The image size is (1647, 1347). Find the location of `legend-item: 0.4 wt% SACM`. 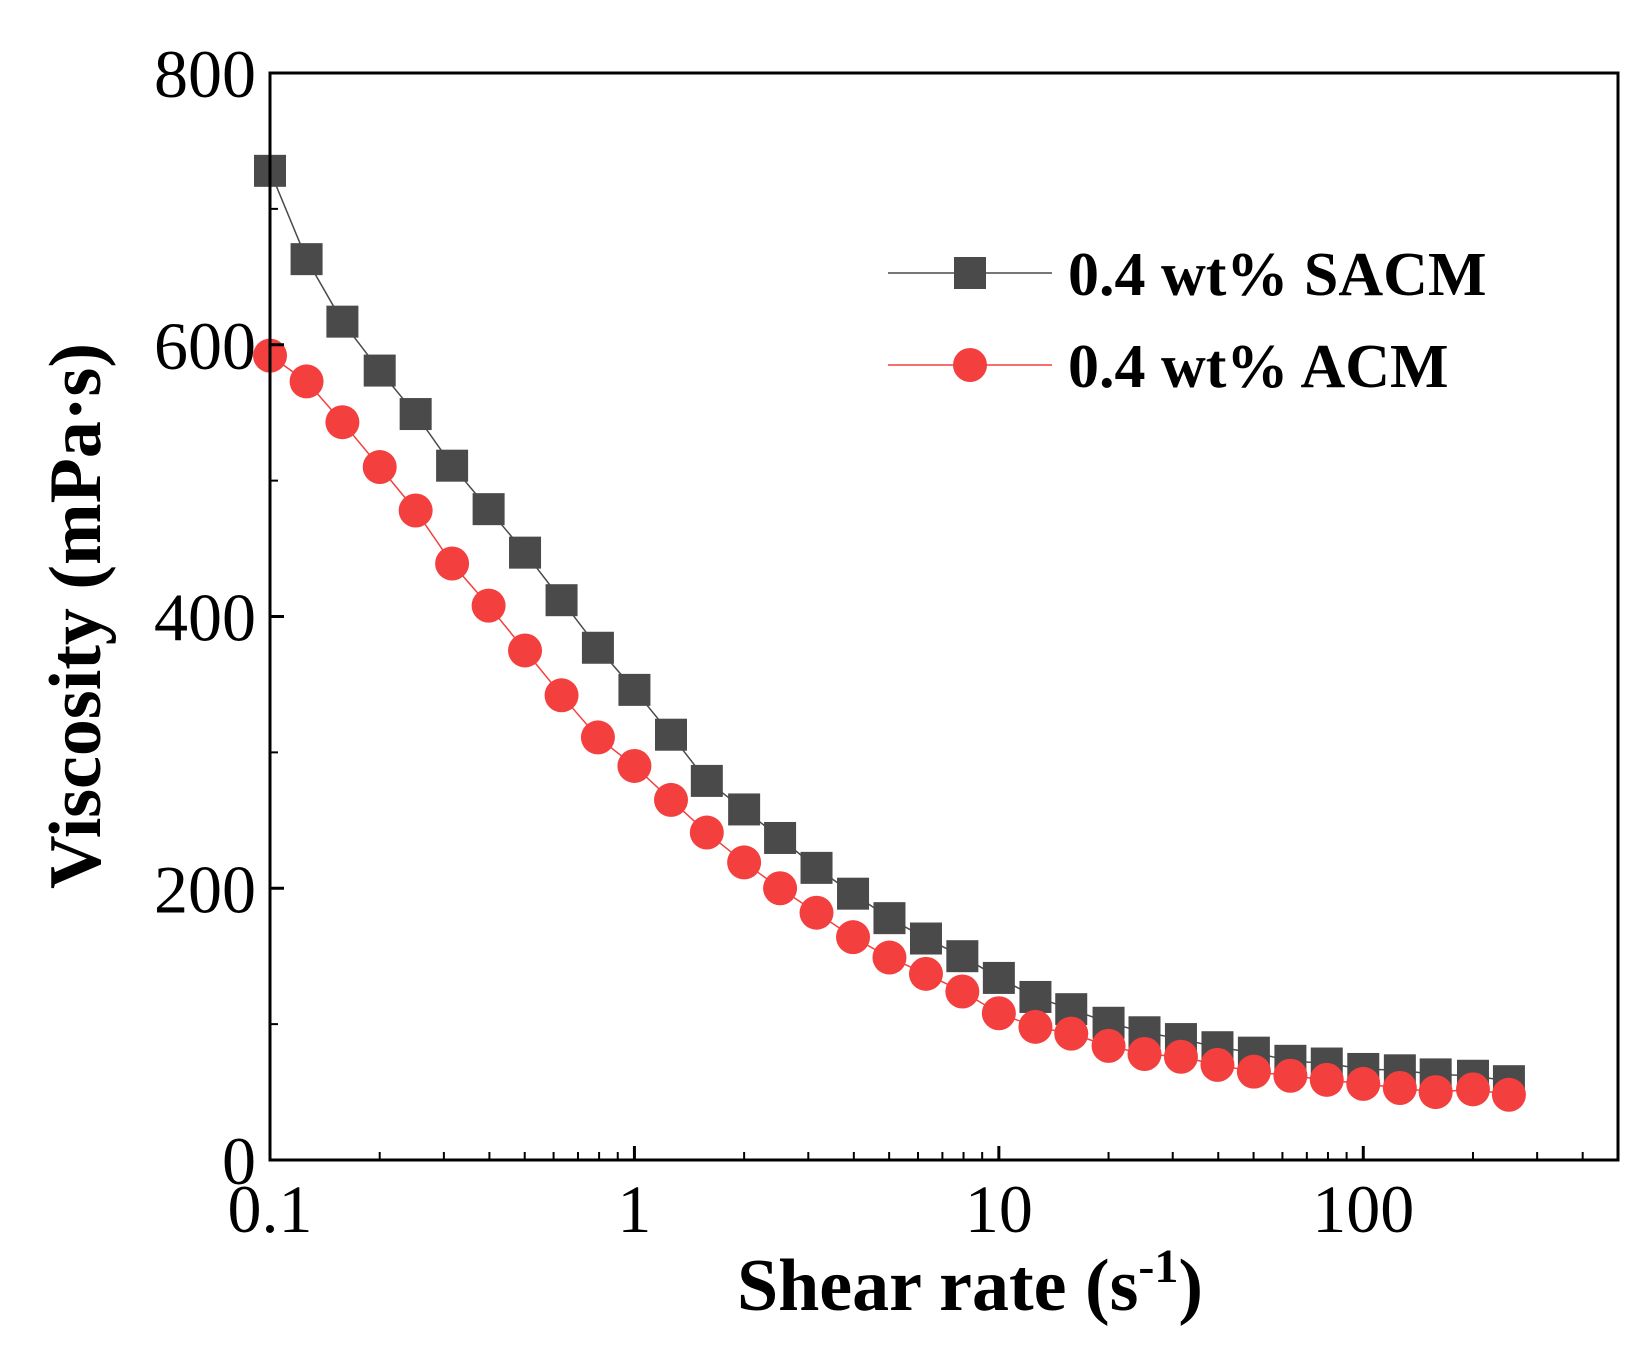

legend-item: 0.4 wt% SACM is located at coordinates (1187, 275).